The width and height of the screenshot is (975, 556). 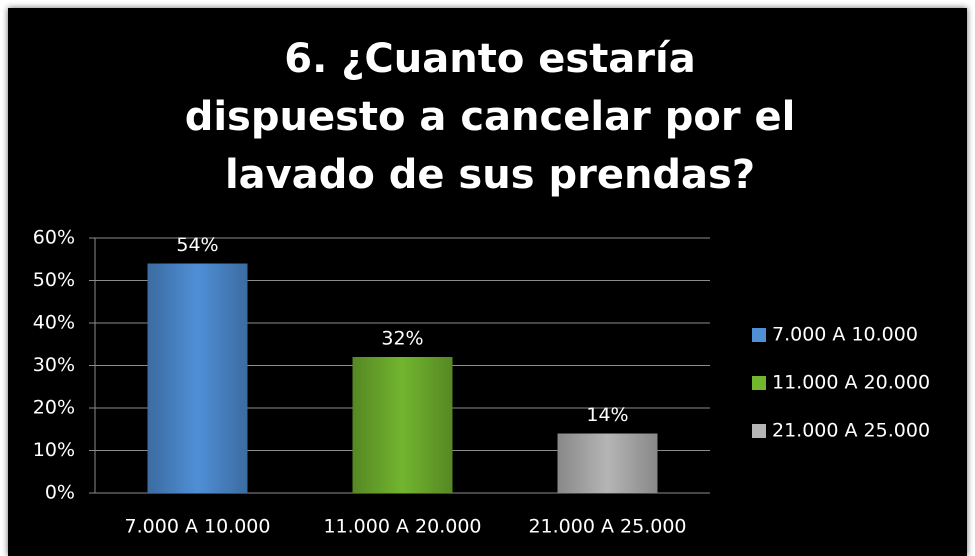 What do you see at coordinates (607, 415) in the screenshot?
I see `data-label: 14%` at bounding box center [607, 415].